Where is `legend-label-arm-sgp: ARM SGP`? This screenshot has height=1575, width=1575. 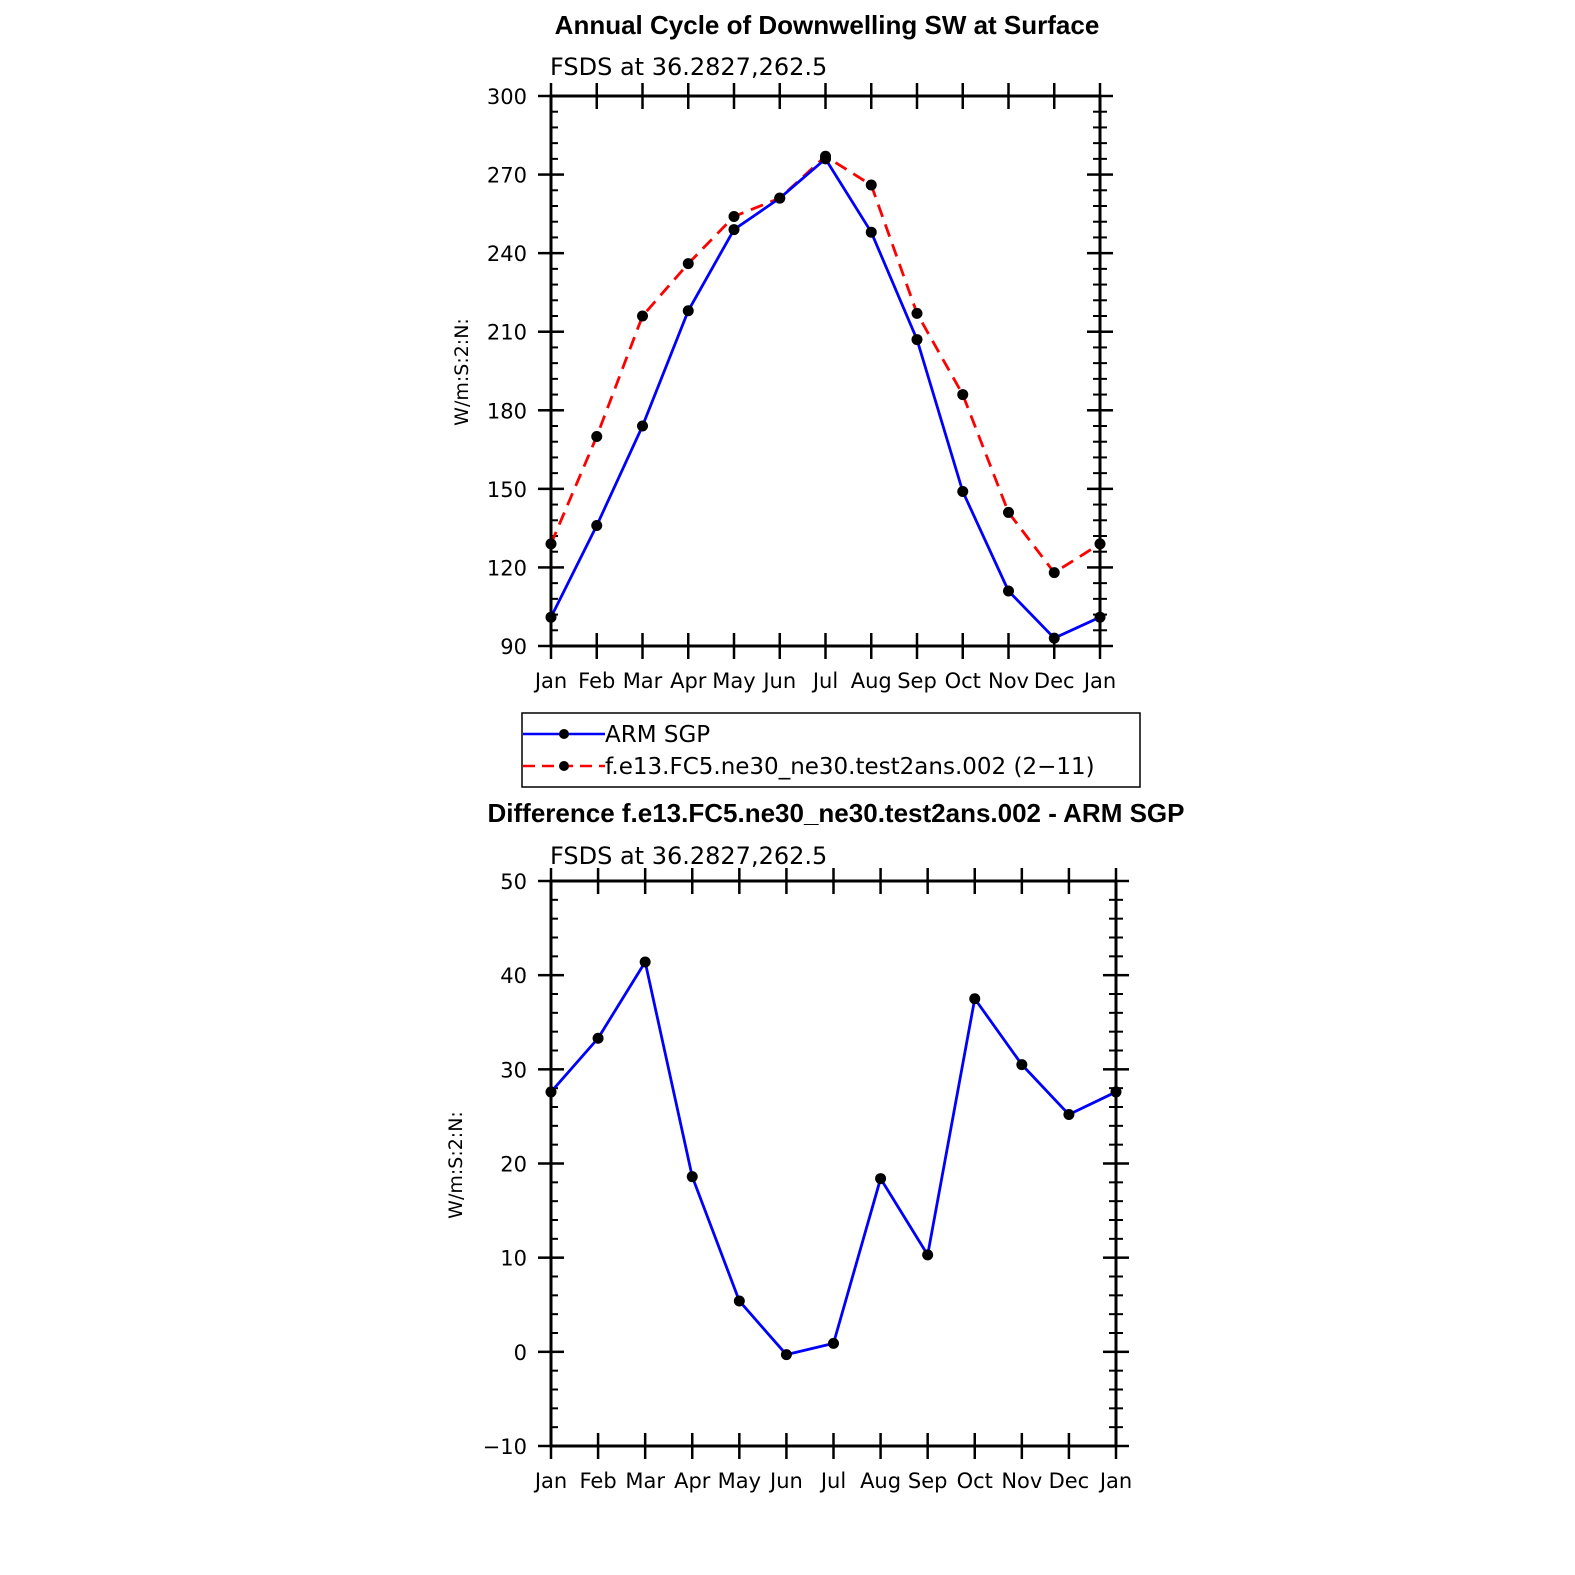
legend-label-arm-sgp: ARM SGP is located at coordinates (657, 735).